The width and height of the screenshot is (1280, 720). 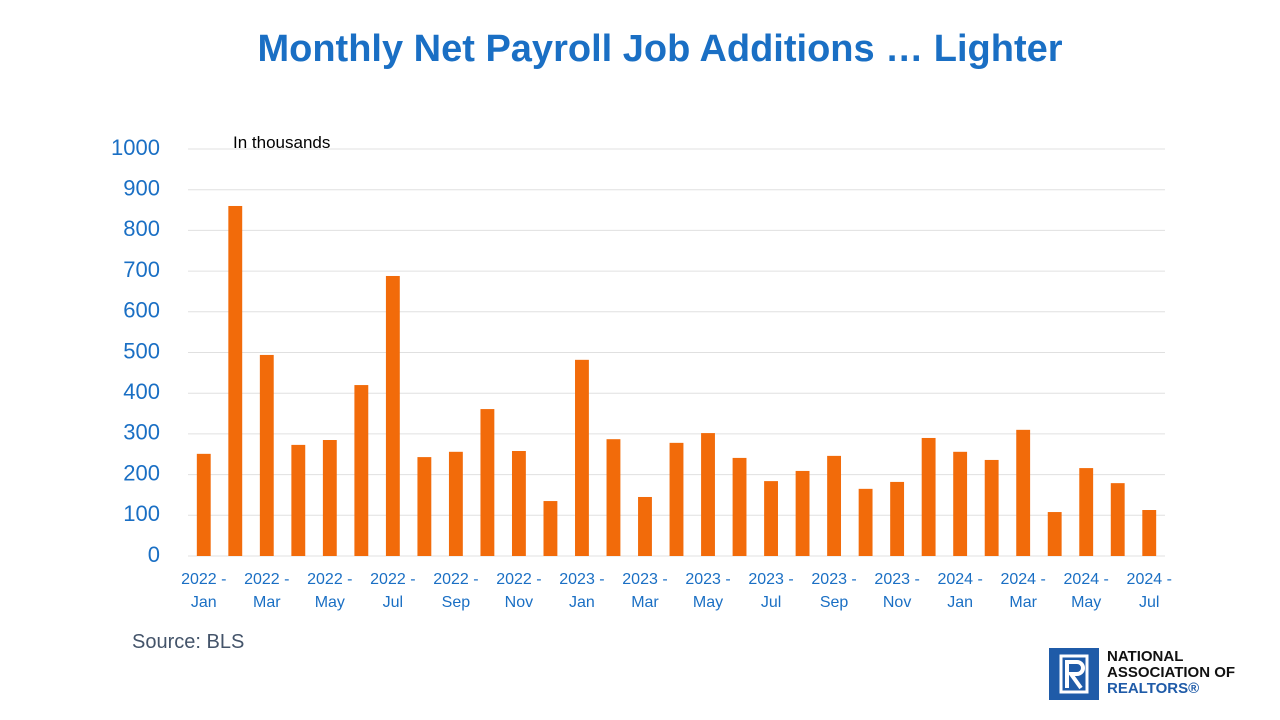 I want to click on y-tick-label: 400, so click(x=141, y=391).